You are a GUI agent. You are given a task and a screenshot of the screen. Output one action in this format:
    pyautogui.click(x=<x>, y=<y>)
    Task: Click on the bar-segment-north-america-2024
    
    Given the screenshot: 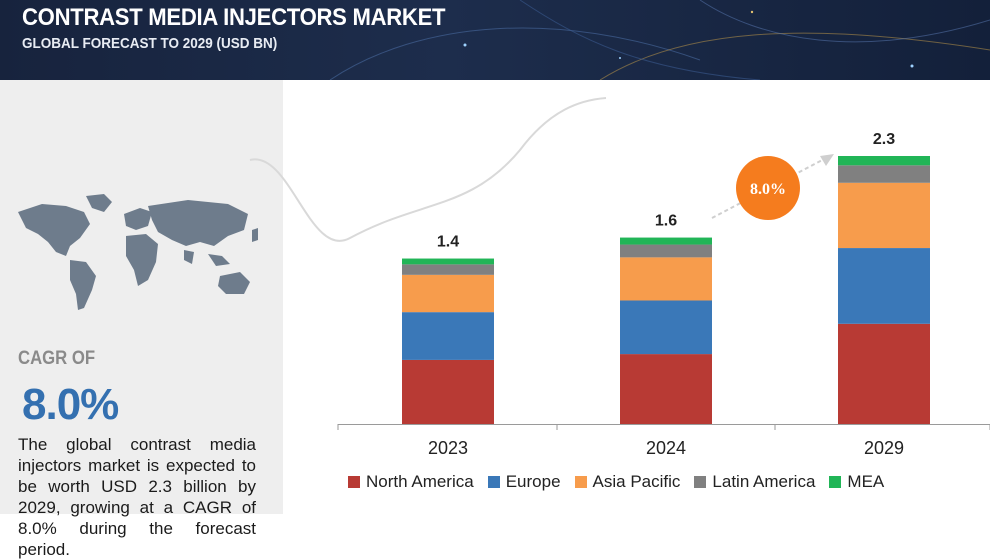 What is the action you would take?
    pyautogui.click(x=666, y=389)
    